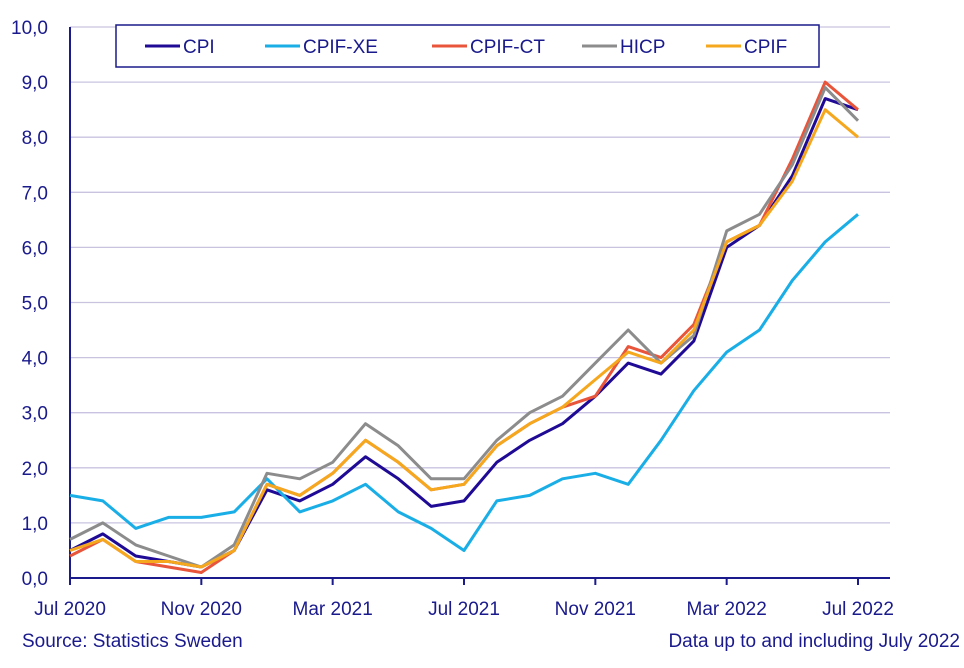 Image resolution: width=964 pixels, height=668 pixels. Describe the element at coordinates (464, 609) in the screenshot. I see `x-tick-label: Jul 2021` at that location.